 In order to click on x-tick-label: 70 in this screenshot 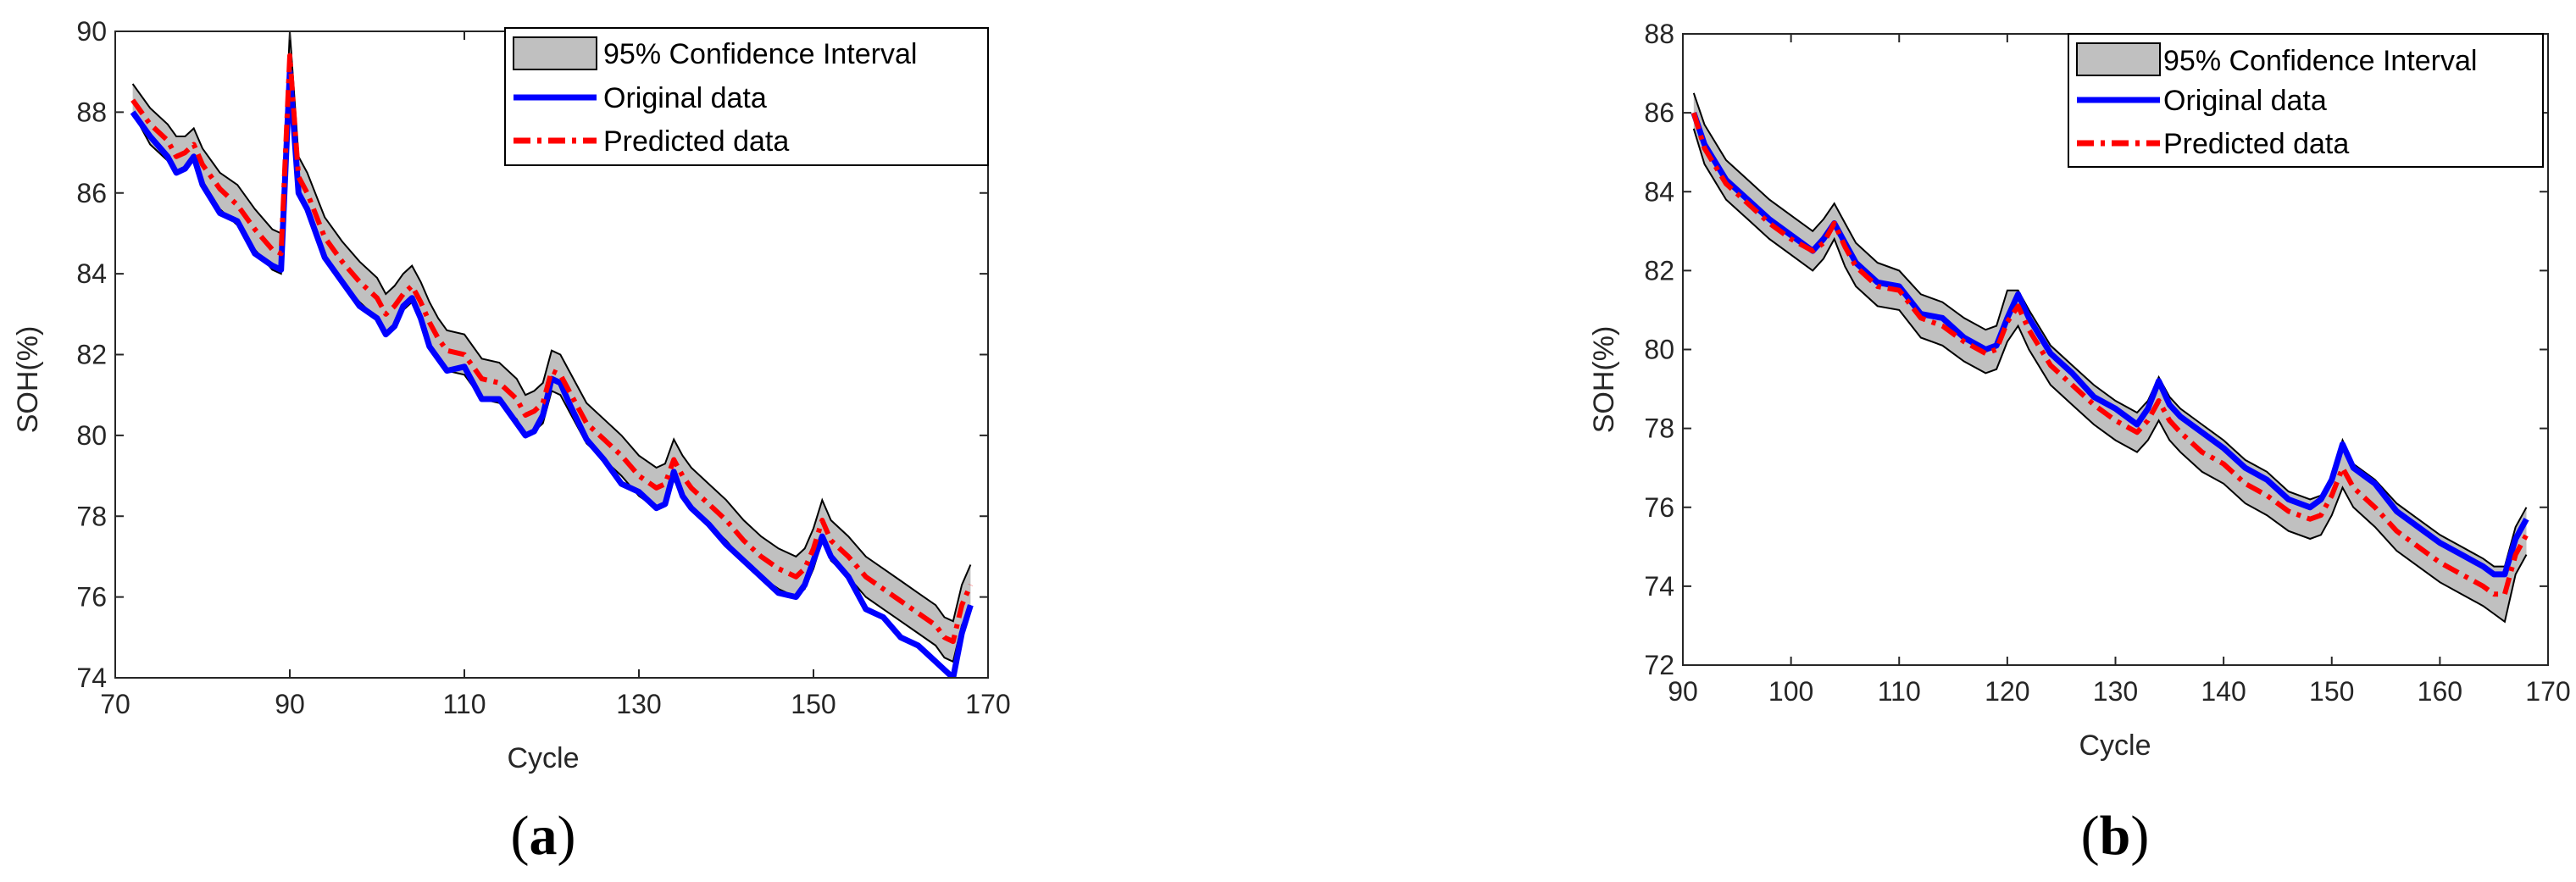, I will do `click(115, 704)`.